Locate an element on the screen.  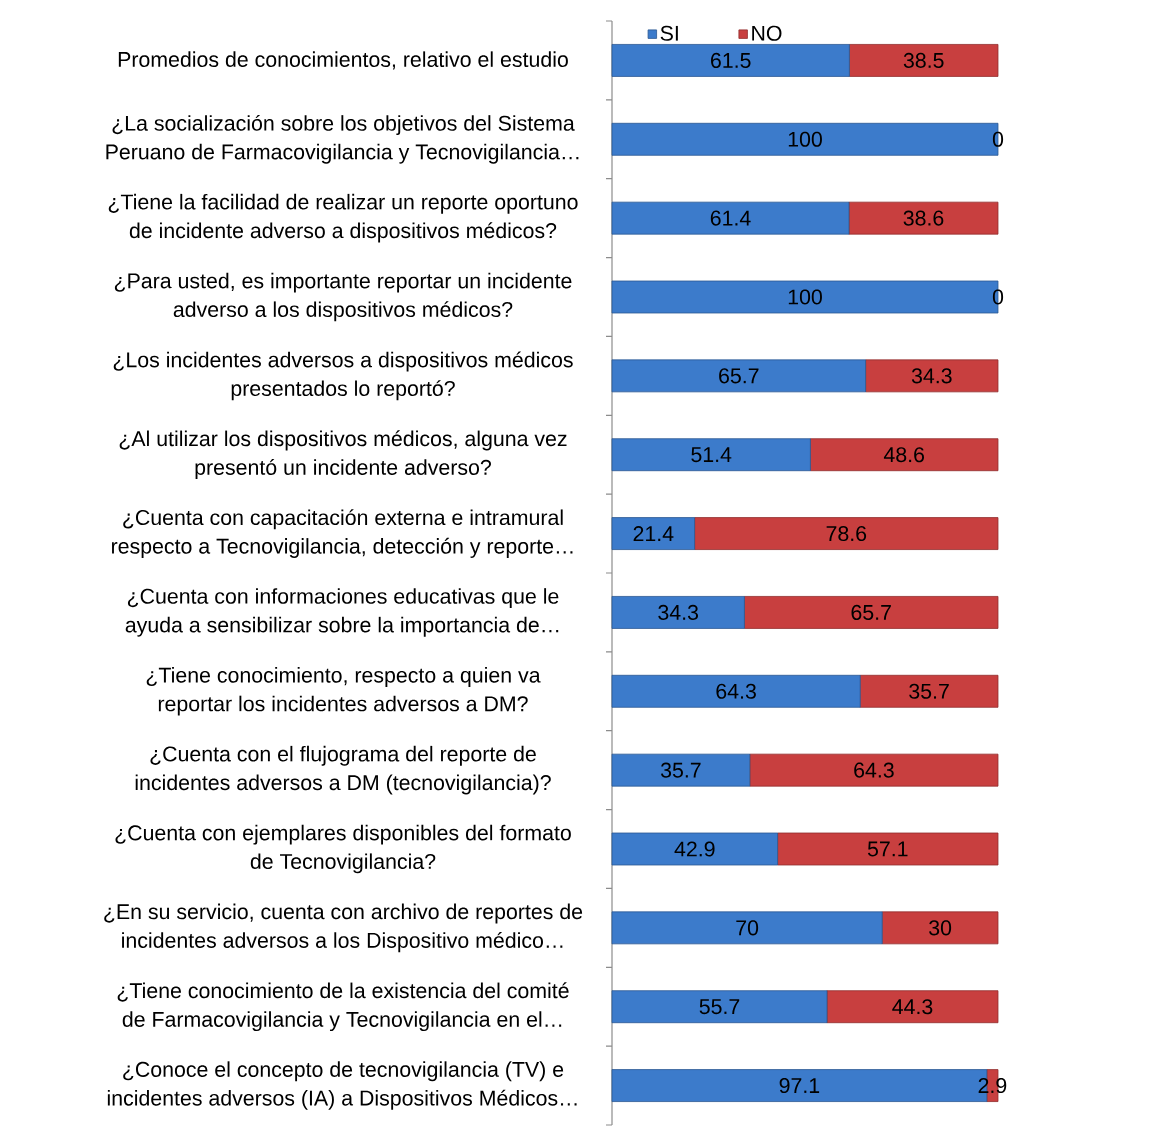
data-label: 57.1 is located at coordinates (887, 849).